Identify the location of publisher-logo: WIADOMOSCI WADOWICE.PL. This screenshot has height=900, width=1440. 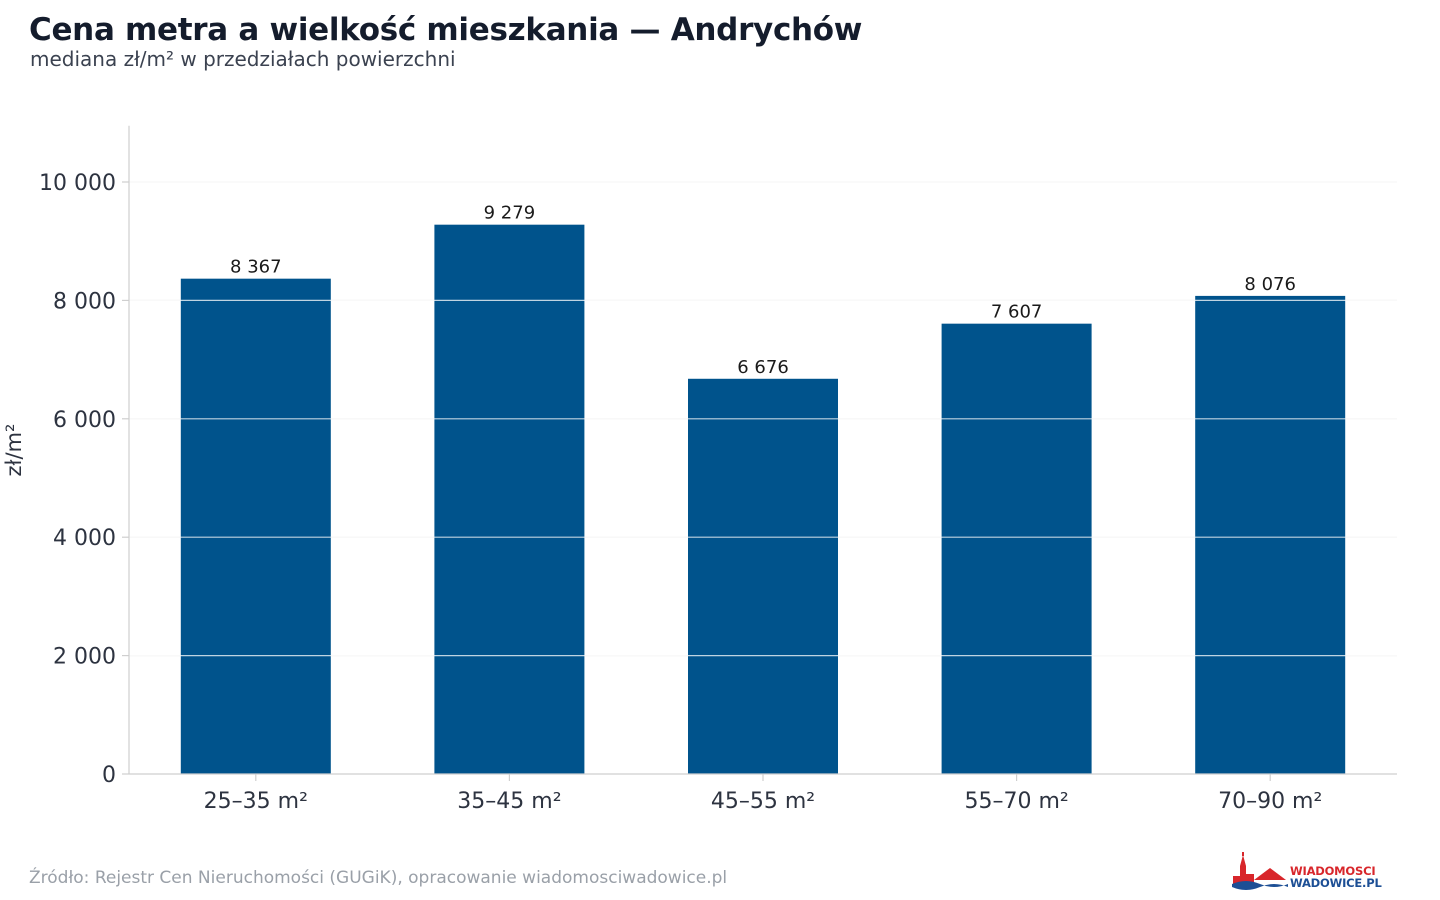
(1320, 871).